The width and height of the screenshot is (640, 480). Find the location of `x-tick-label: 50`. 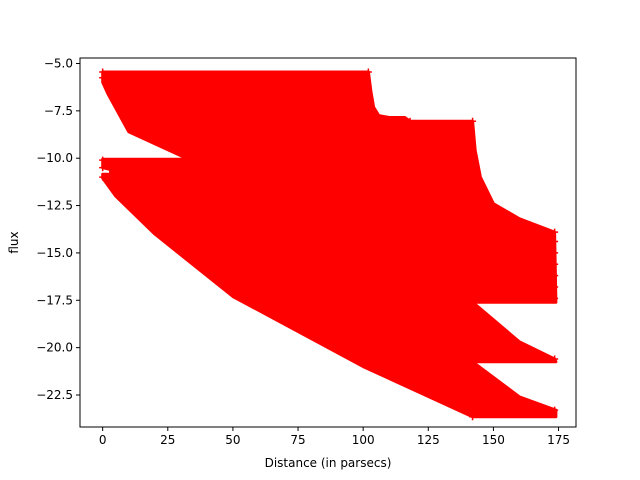

x-tick-label: 50 is located at coordinates (232, 440).